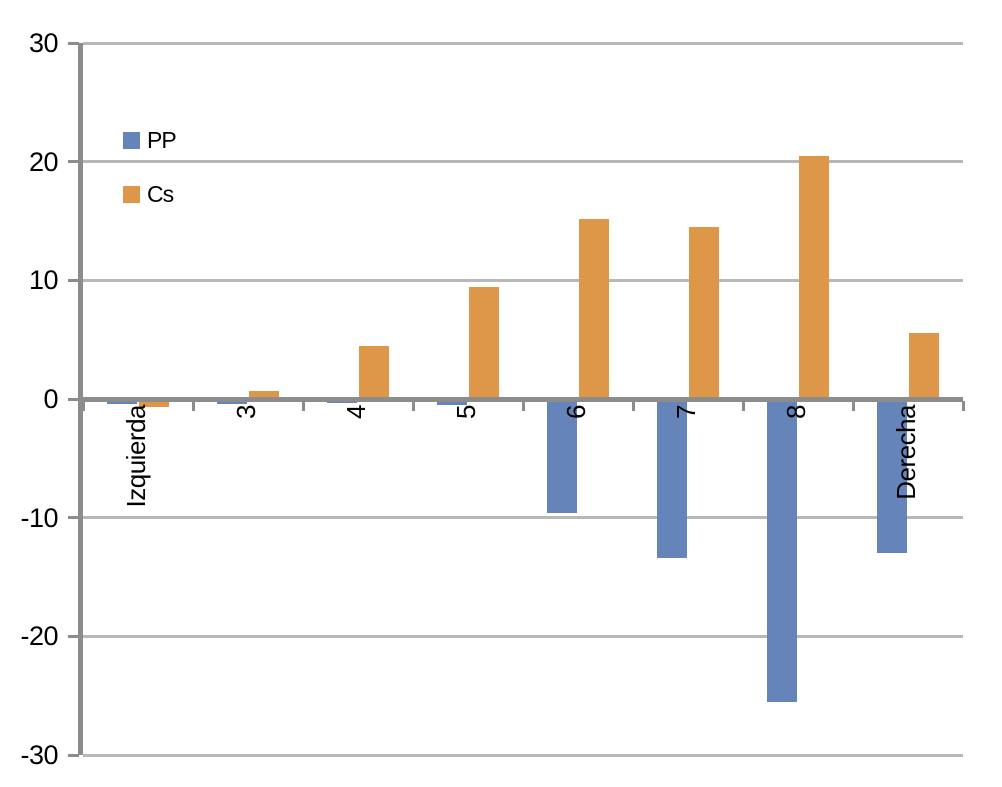  What do you see at coordinates (39, 517) in the screenshot?
I see `y-axis-tick-label: -10` at bounding box center [39, 517].